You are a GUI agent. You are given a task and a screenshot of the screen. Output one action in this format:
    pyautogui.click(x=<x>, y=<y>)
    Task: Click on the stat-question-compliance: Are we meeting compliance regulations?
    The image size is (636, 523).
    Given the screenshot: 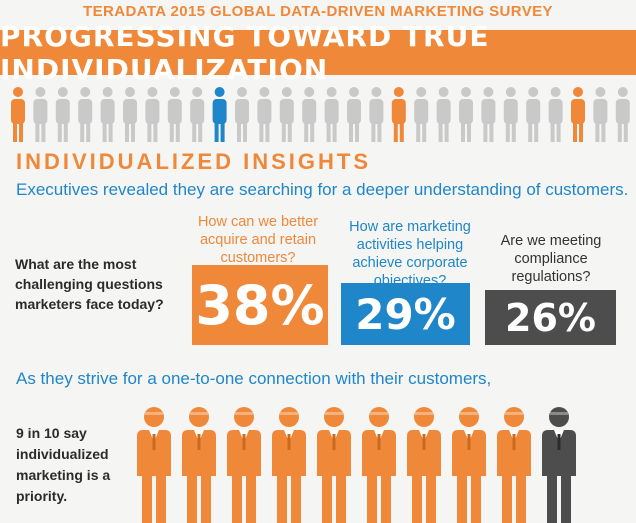 What is the action you would take?
    pyautogui.click(x=551, y=259)
    